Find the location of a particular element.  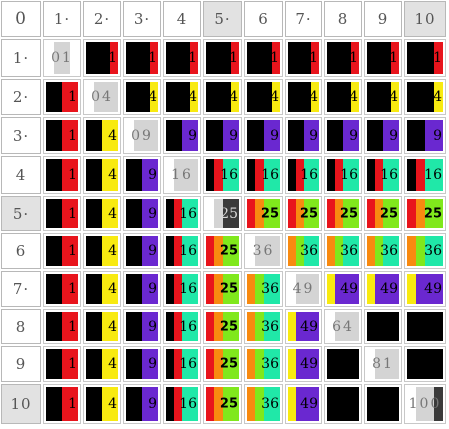

product-cell-r7-c6: 36 is located at coordinates (263, 289).